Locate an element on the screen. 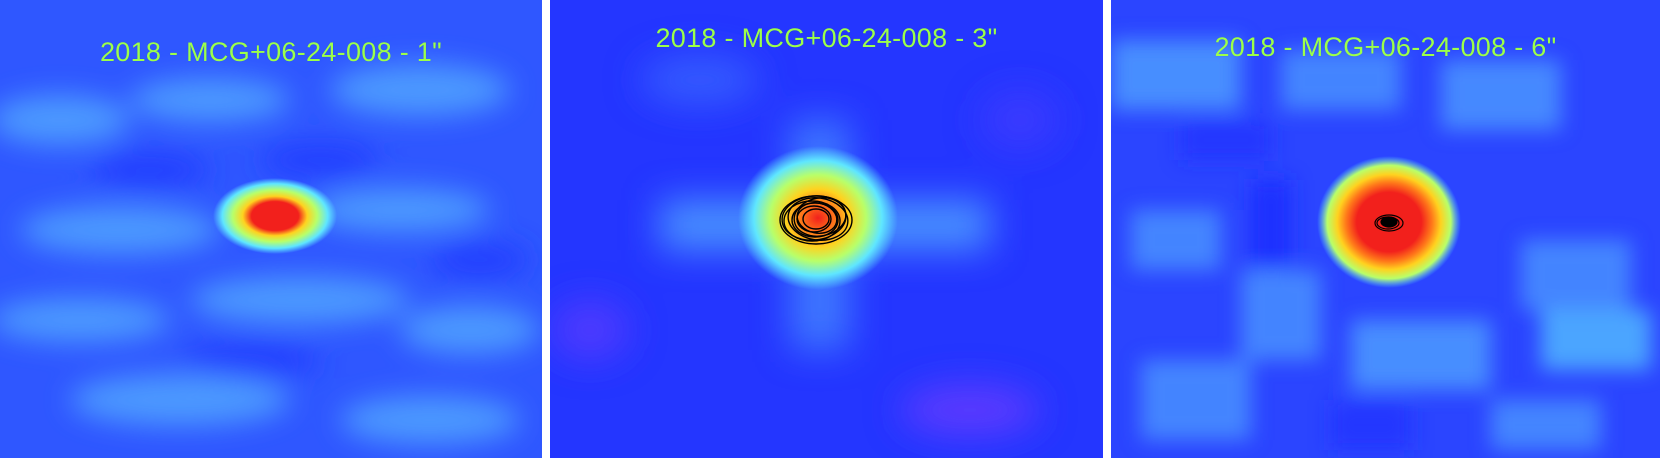  contour-lines-6arcsec is located at coordinates (1389, 223).